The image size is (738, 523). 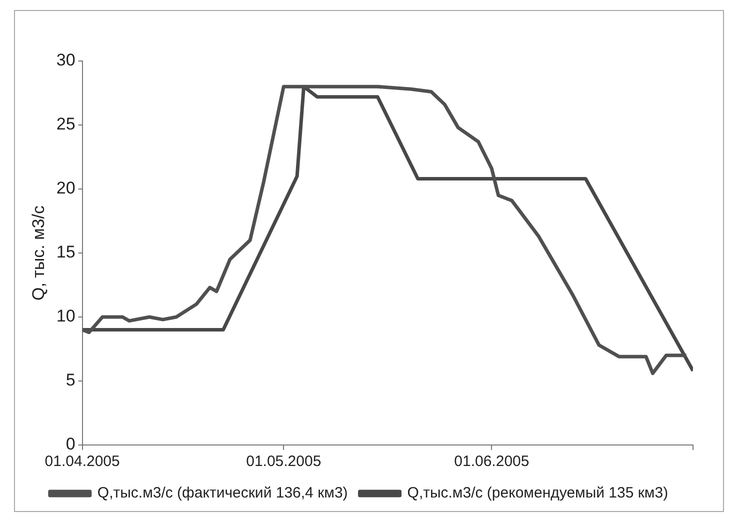 I want to click on y-tick-label: 0, so click(x=71, y=444).